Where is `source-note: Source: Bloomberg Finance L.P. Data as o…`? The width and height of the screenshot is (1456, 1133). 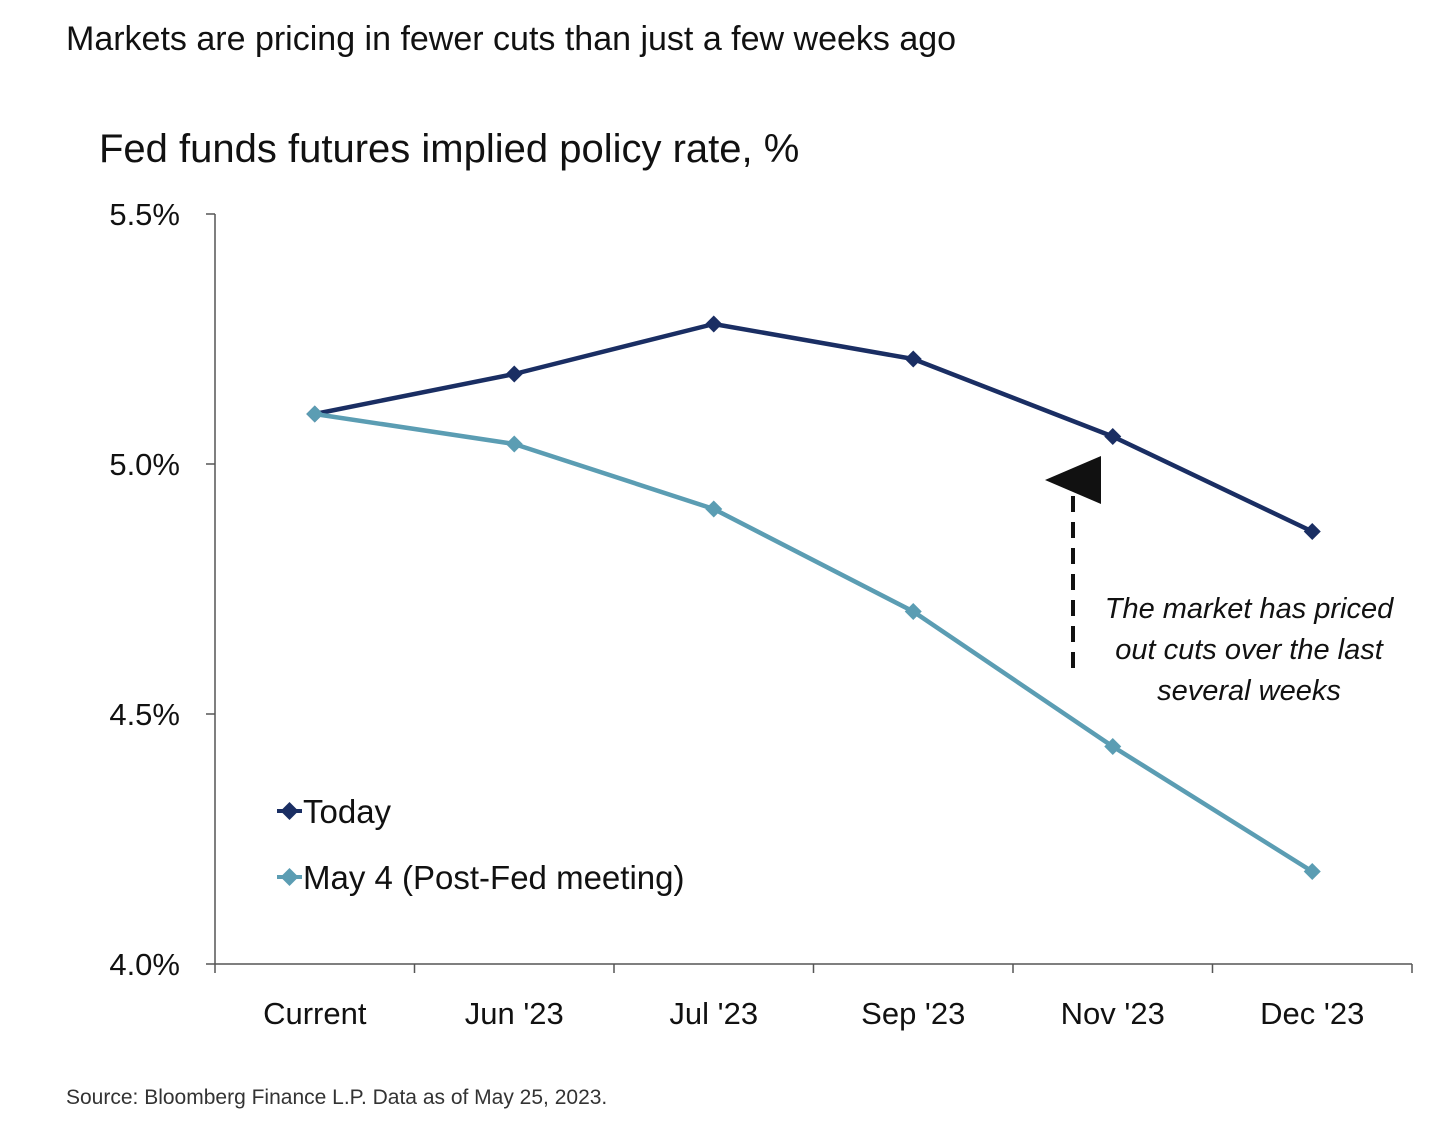 source-note: Source: Bloomberg Finance L.P. Data as o… is located at coordinates (337, 1097).